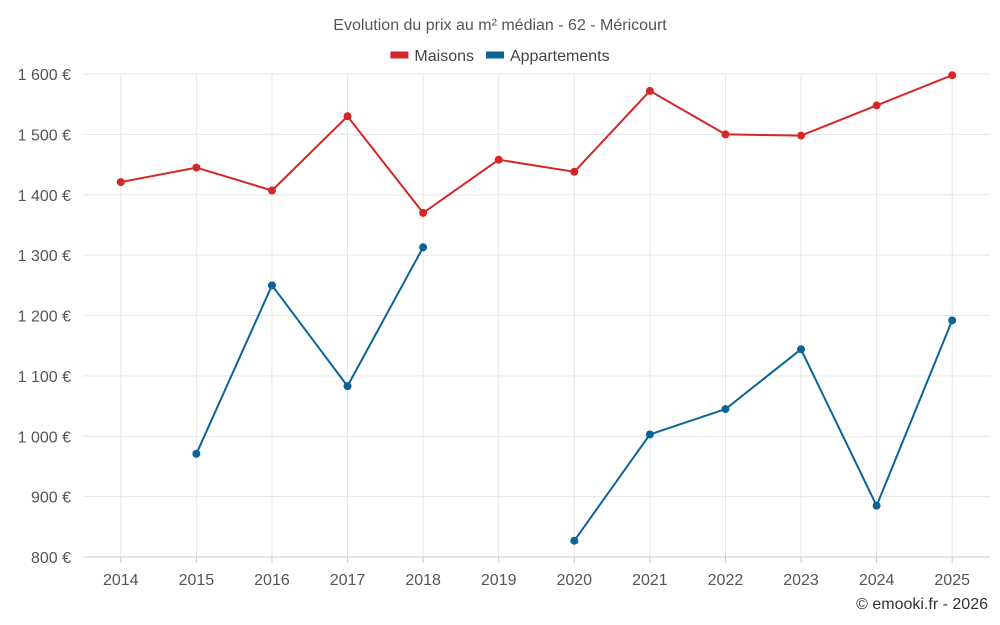 This screenshot has height=625, width=1000. I want to click on legend-item-appartements: Appartements, so click(547, 56).